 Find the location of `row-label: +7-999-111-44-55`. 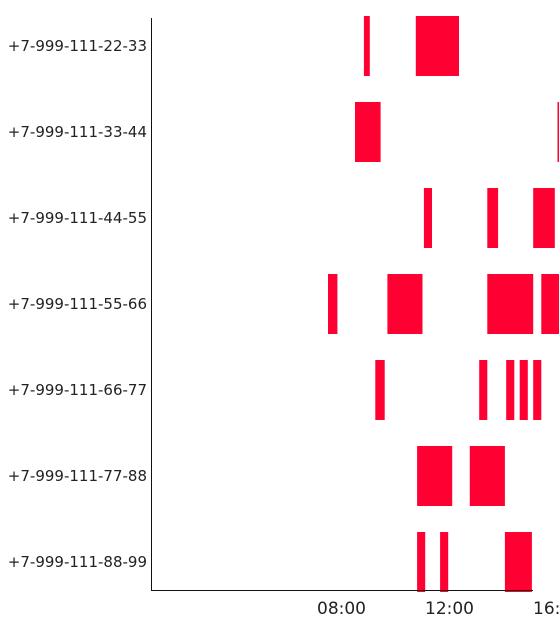

row-label: +7-999-111-44-55 is located at coordinates (77, 218).